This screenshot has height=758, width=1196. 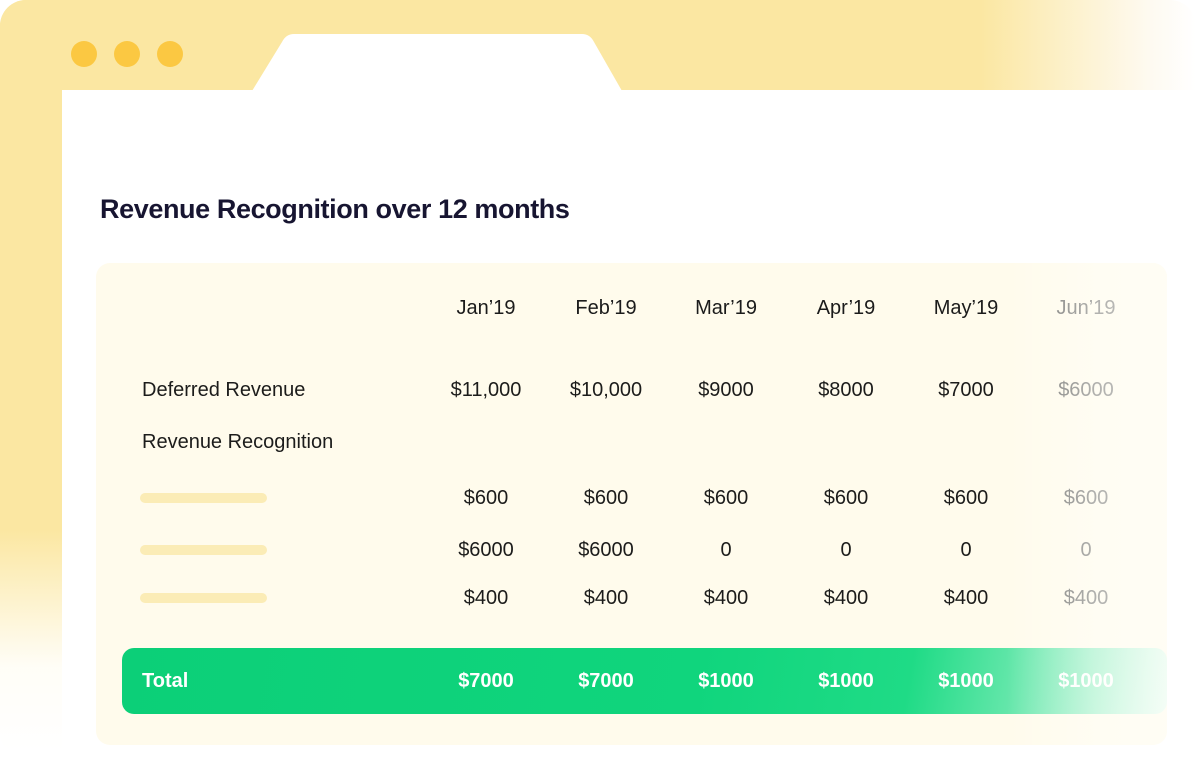 What do you see at coordinates (335, 209) in the screenshot?
I see `page-title: Revenue Recognition over 12 months` at bounding box center [335, 209].